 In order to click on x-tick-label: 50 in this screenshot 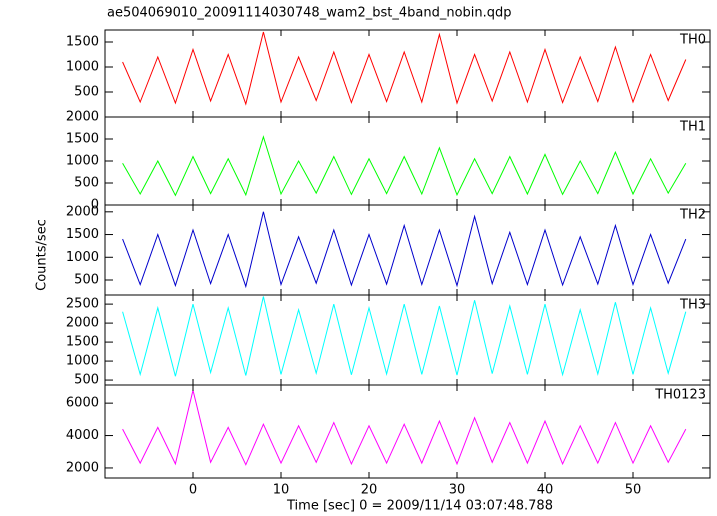, I will do `click(633, 490)`.